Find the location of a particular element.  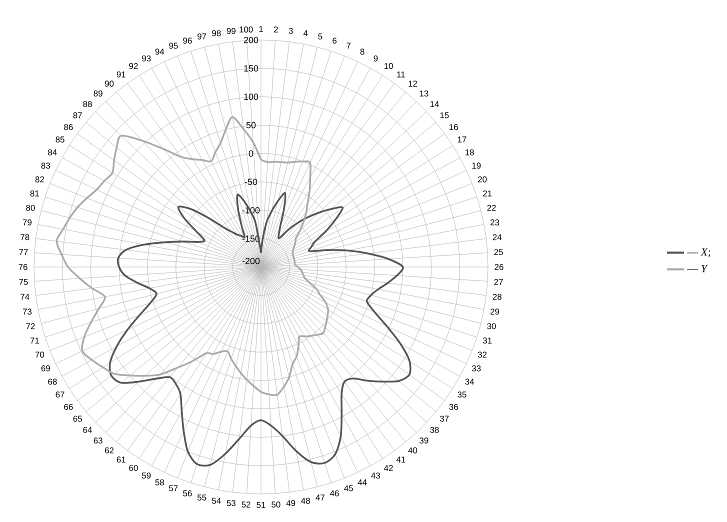

spoke-label: 21 is located at coordinates (487, 193).